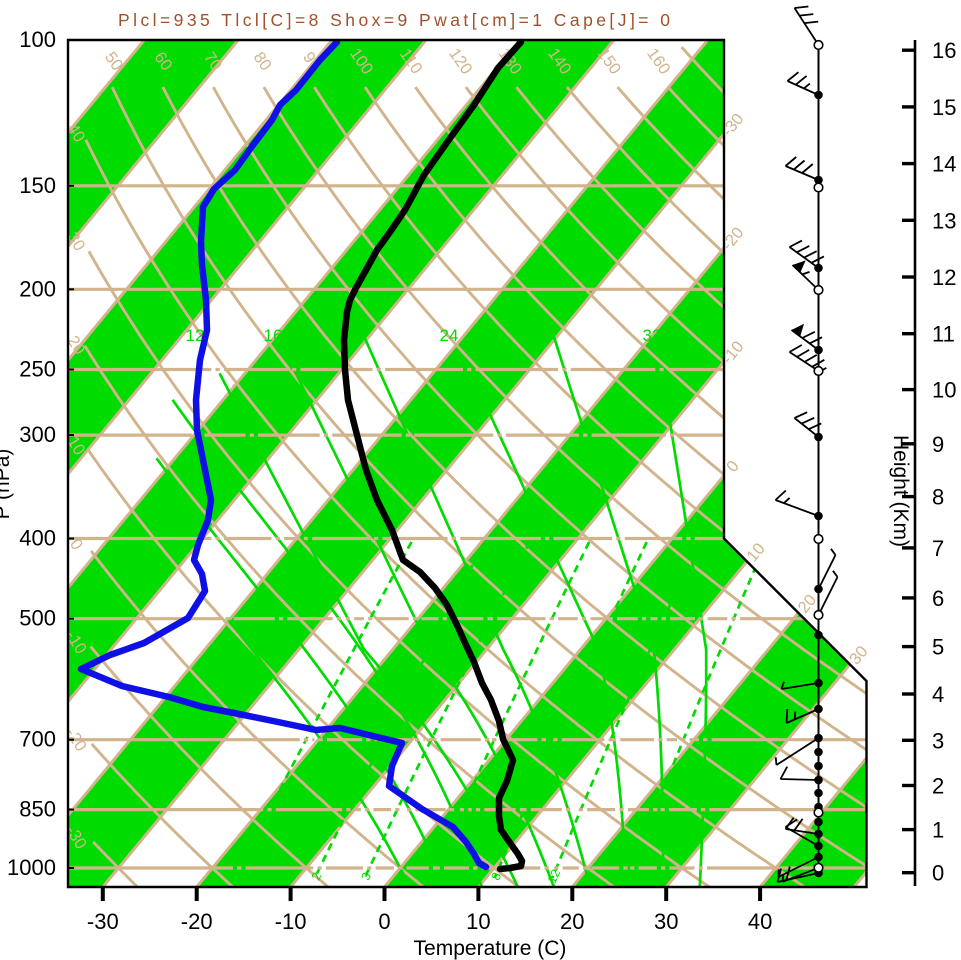 The image size is (961, 960). What do you see at coordinates (37, 538) in the screenshot?
I see `svg-text: 400` at bounding box center [37, 538].